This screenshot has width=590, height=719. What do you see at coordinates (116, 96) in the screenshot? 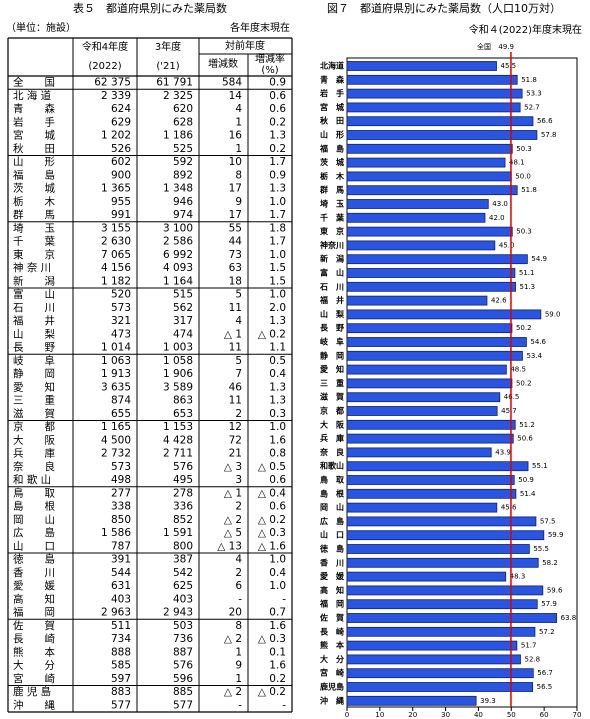
I see `table-cell: 2 339` at bounding box center [116, 96].